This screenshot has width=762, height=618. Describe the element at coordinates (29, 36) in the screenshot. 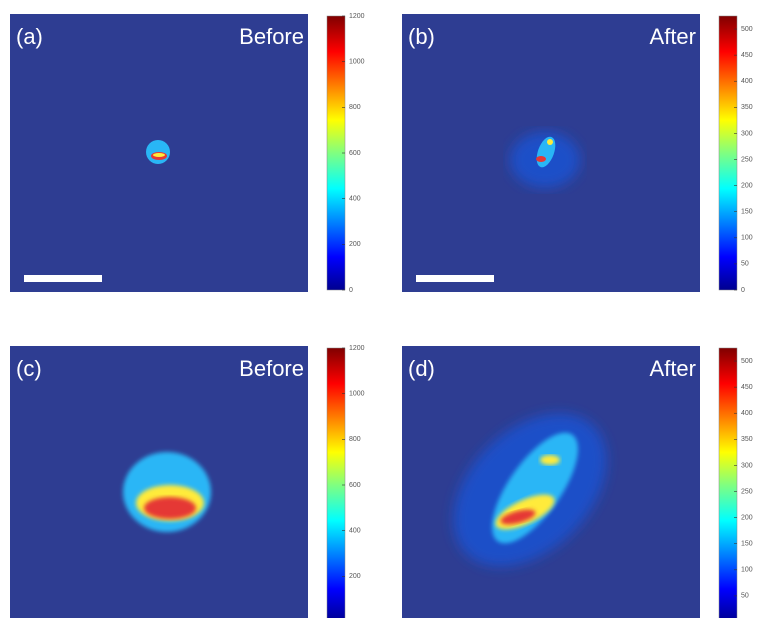

I see `panel-label: (a)` at that location.